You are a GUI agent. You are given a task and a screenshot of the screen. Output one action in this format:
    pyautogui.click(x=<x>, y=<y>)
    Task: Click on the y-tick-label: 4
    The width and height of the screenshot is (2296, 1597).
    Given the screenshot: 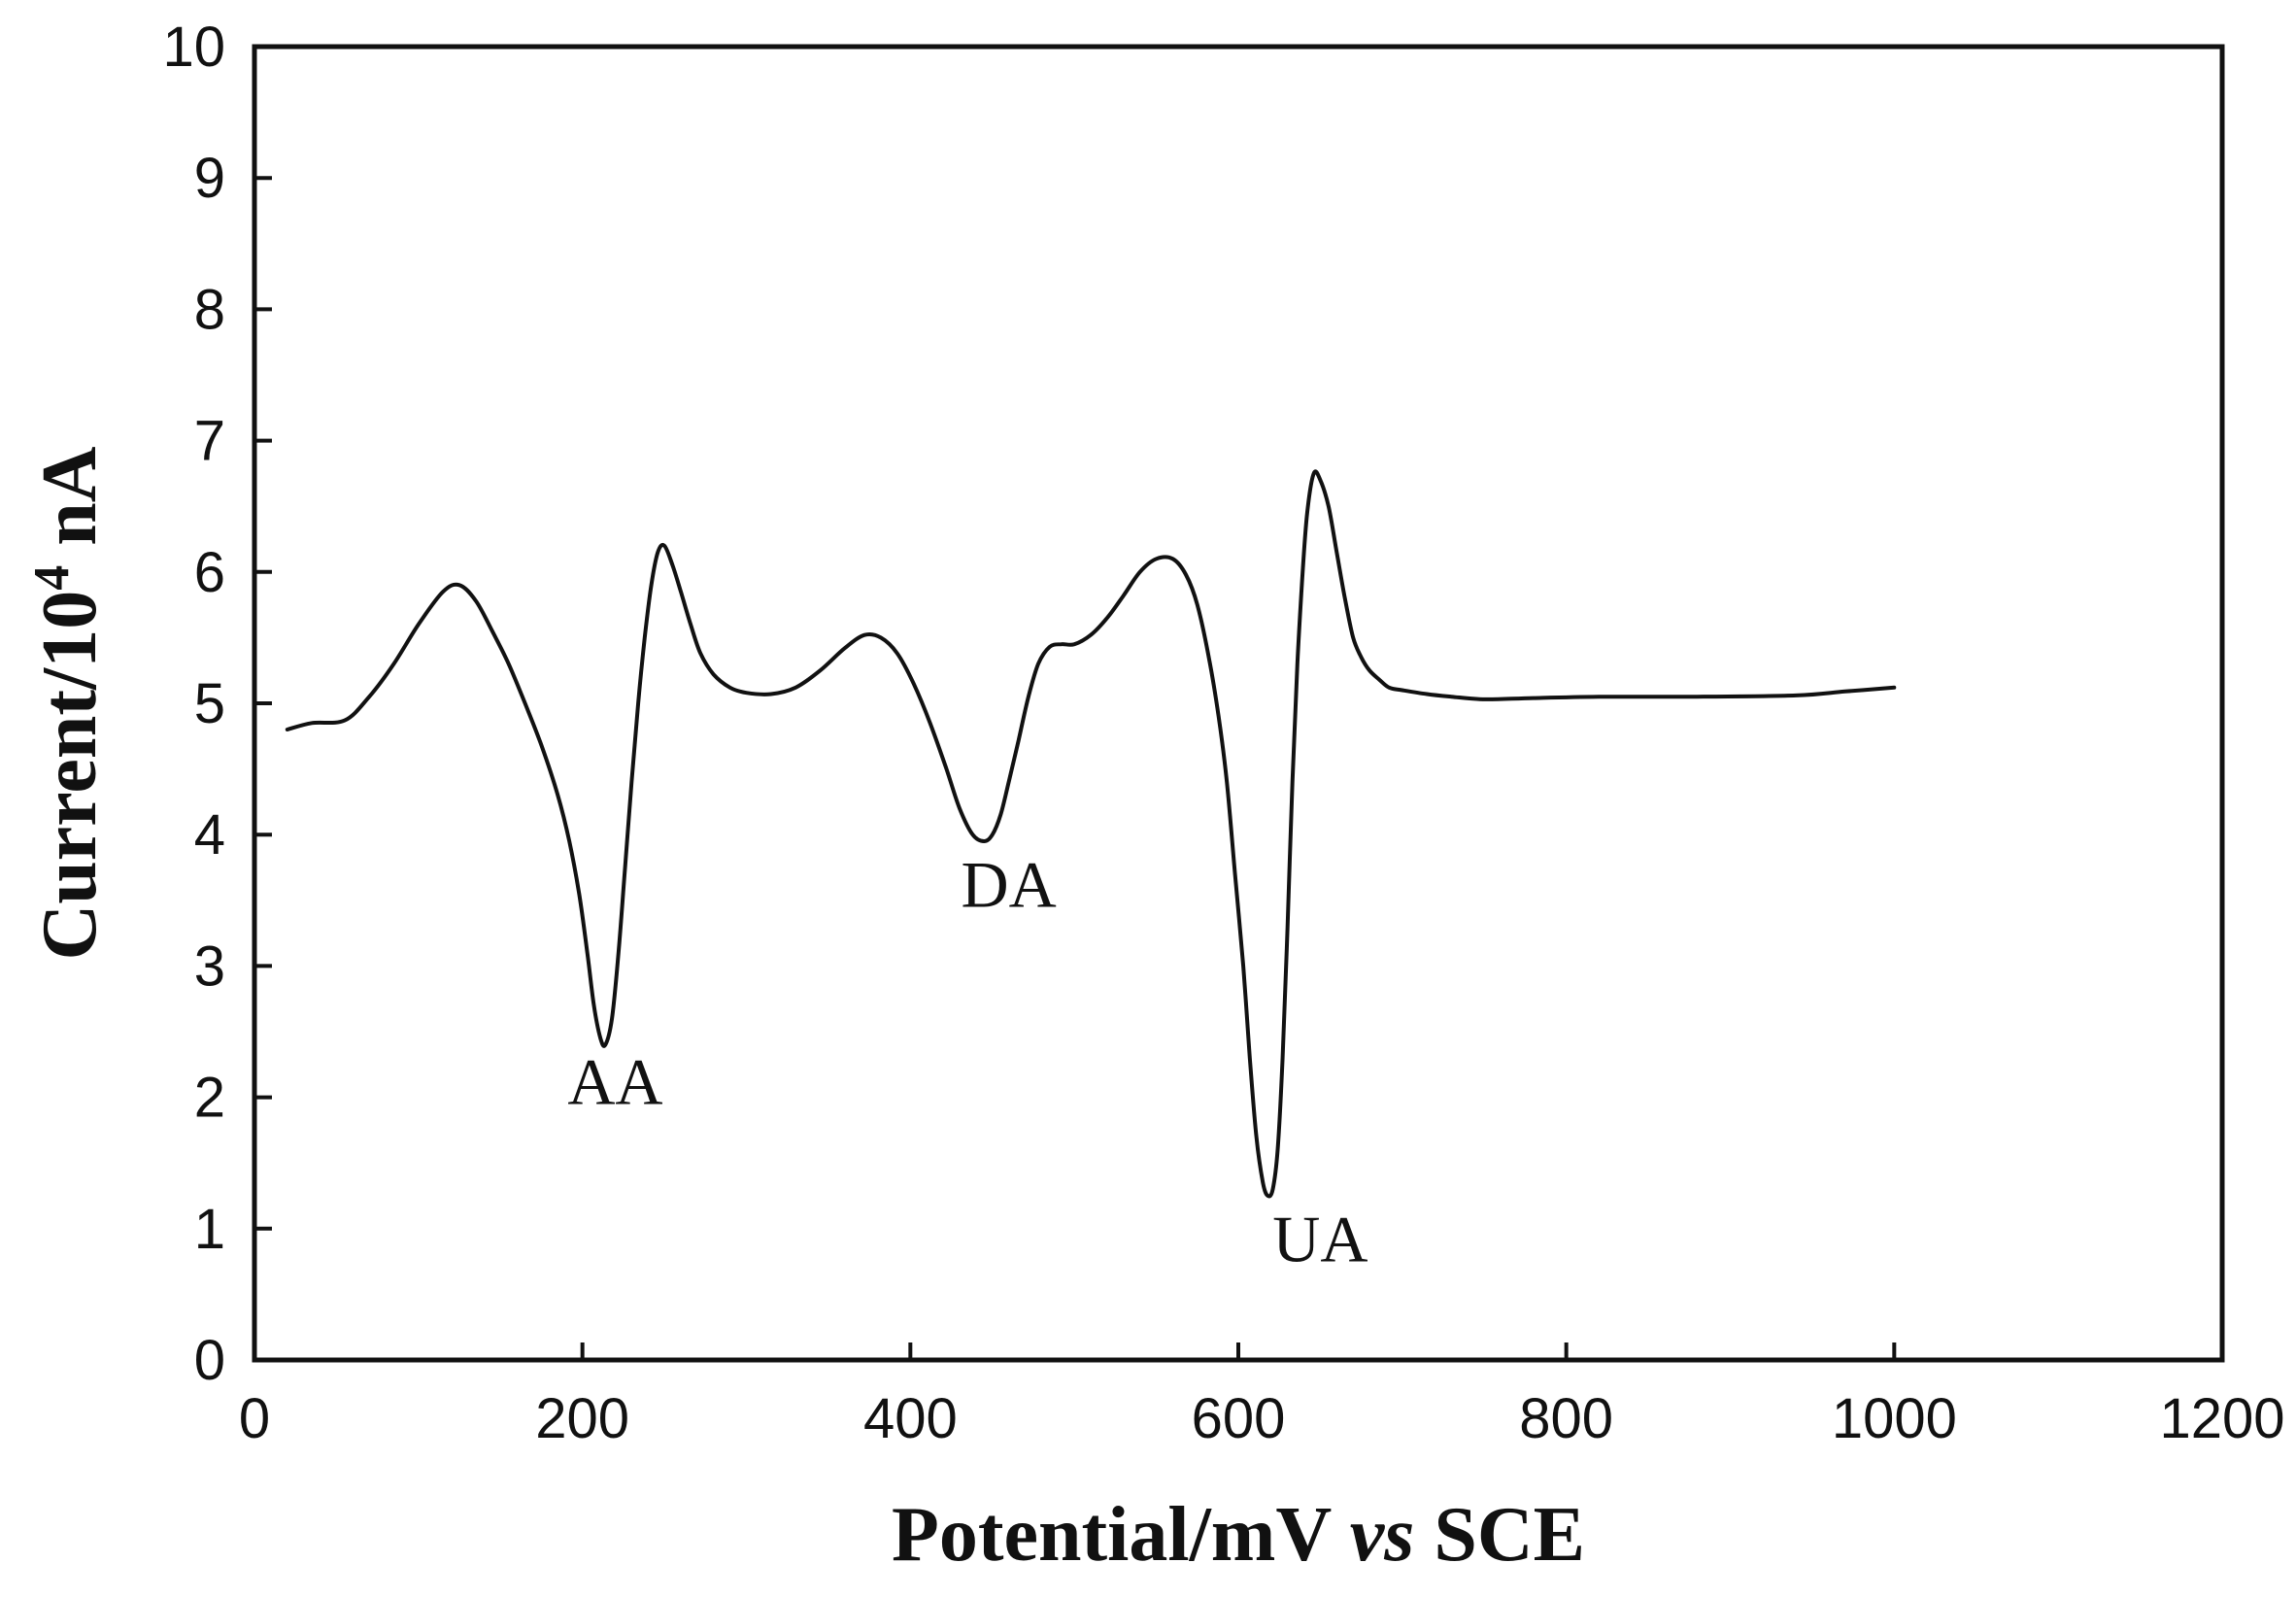 What is the action you would take?
    pyautogui.click(x=210, y=834)
    